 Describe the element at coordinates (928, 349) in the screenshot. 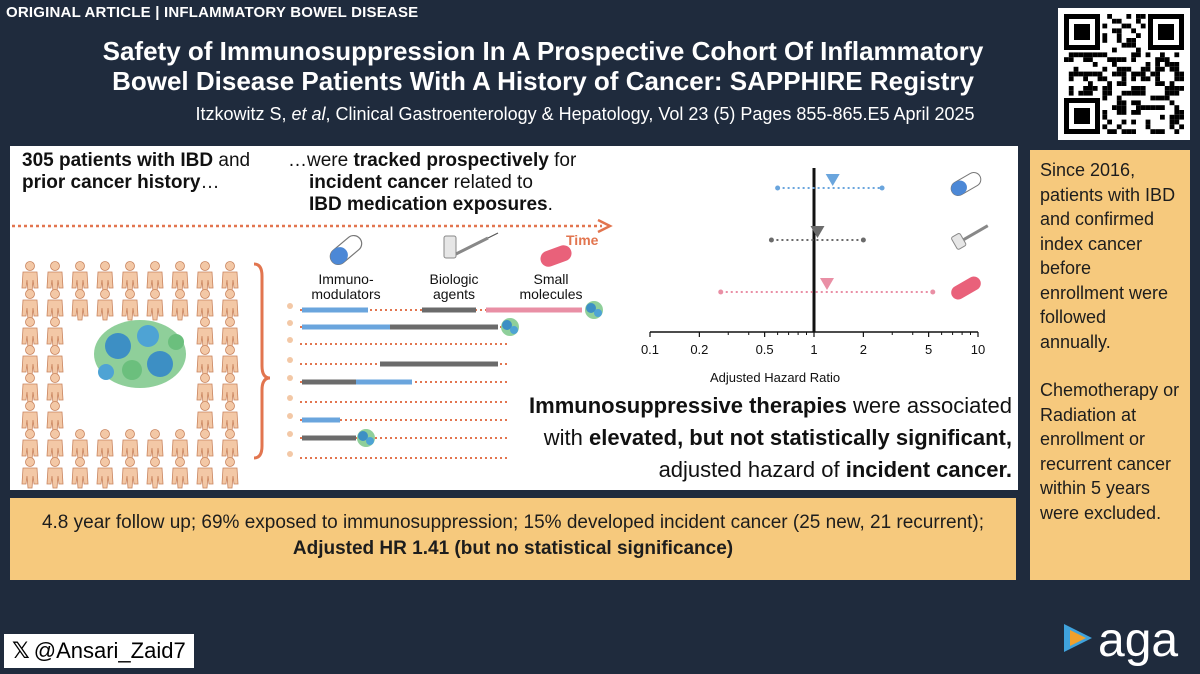

I see `forest-tick-label: 5` at that location.